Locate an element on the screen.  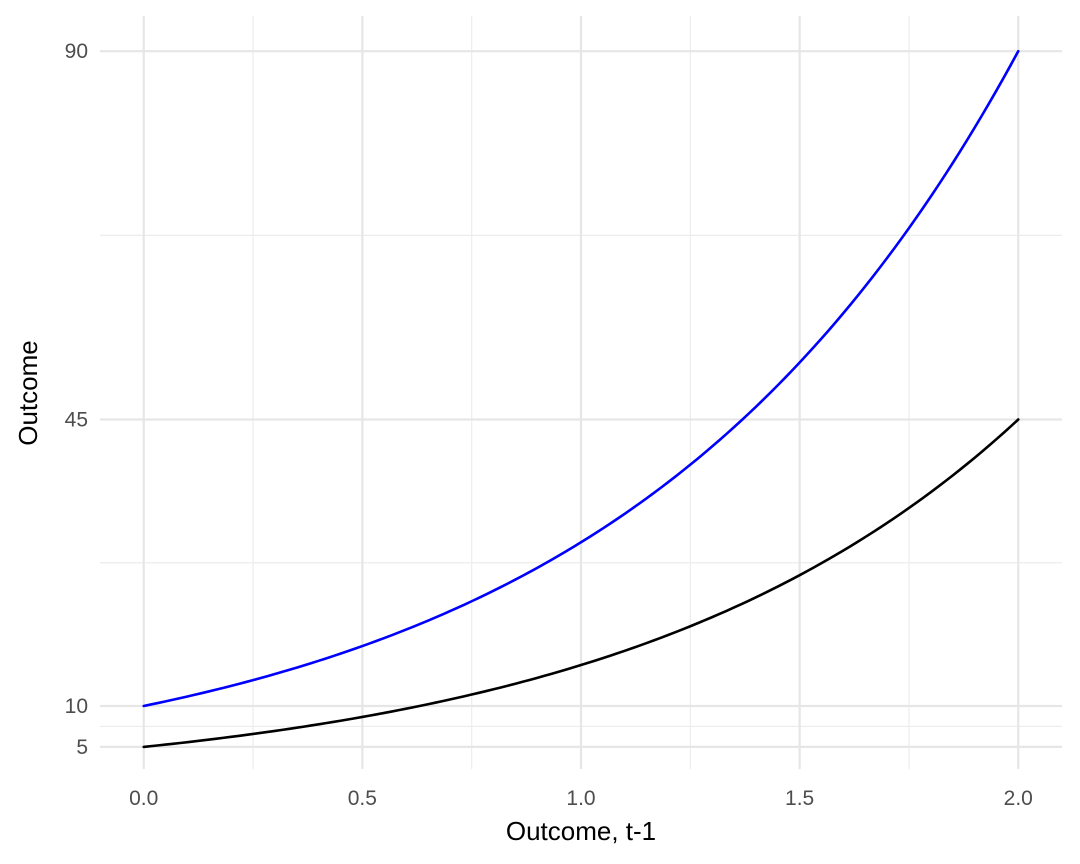
x-tick-label: 1.5 is located at coordinates (799, 798).